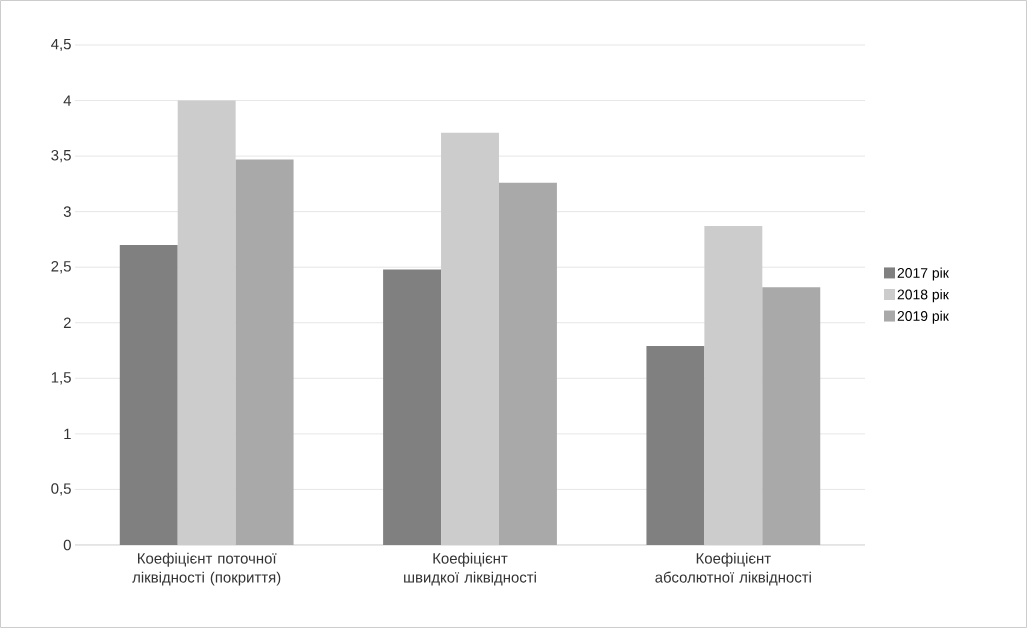 Image resolution: width=1027 pixels, height=628 pixels. What do you see at coordinates (67, 322) in the screenshot?
I see `y-tick-label: 2` at bounding box center [67, 322].